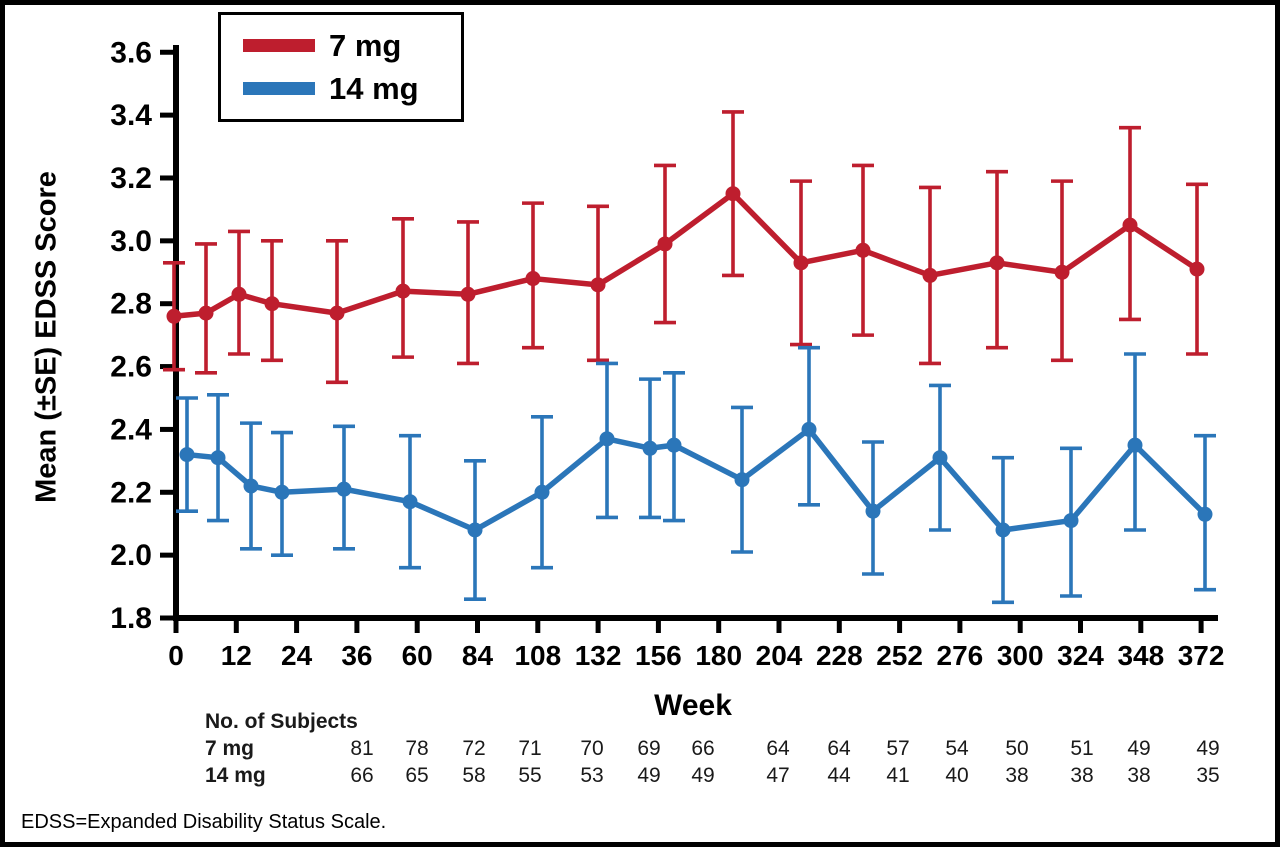  I want to click on x-tick-label: 132, so click(598, 655).